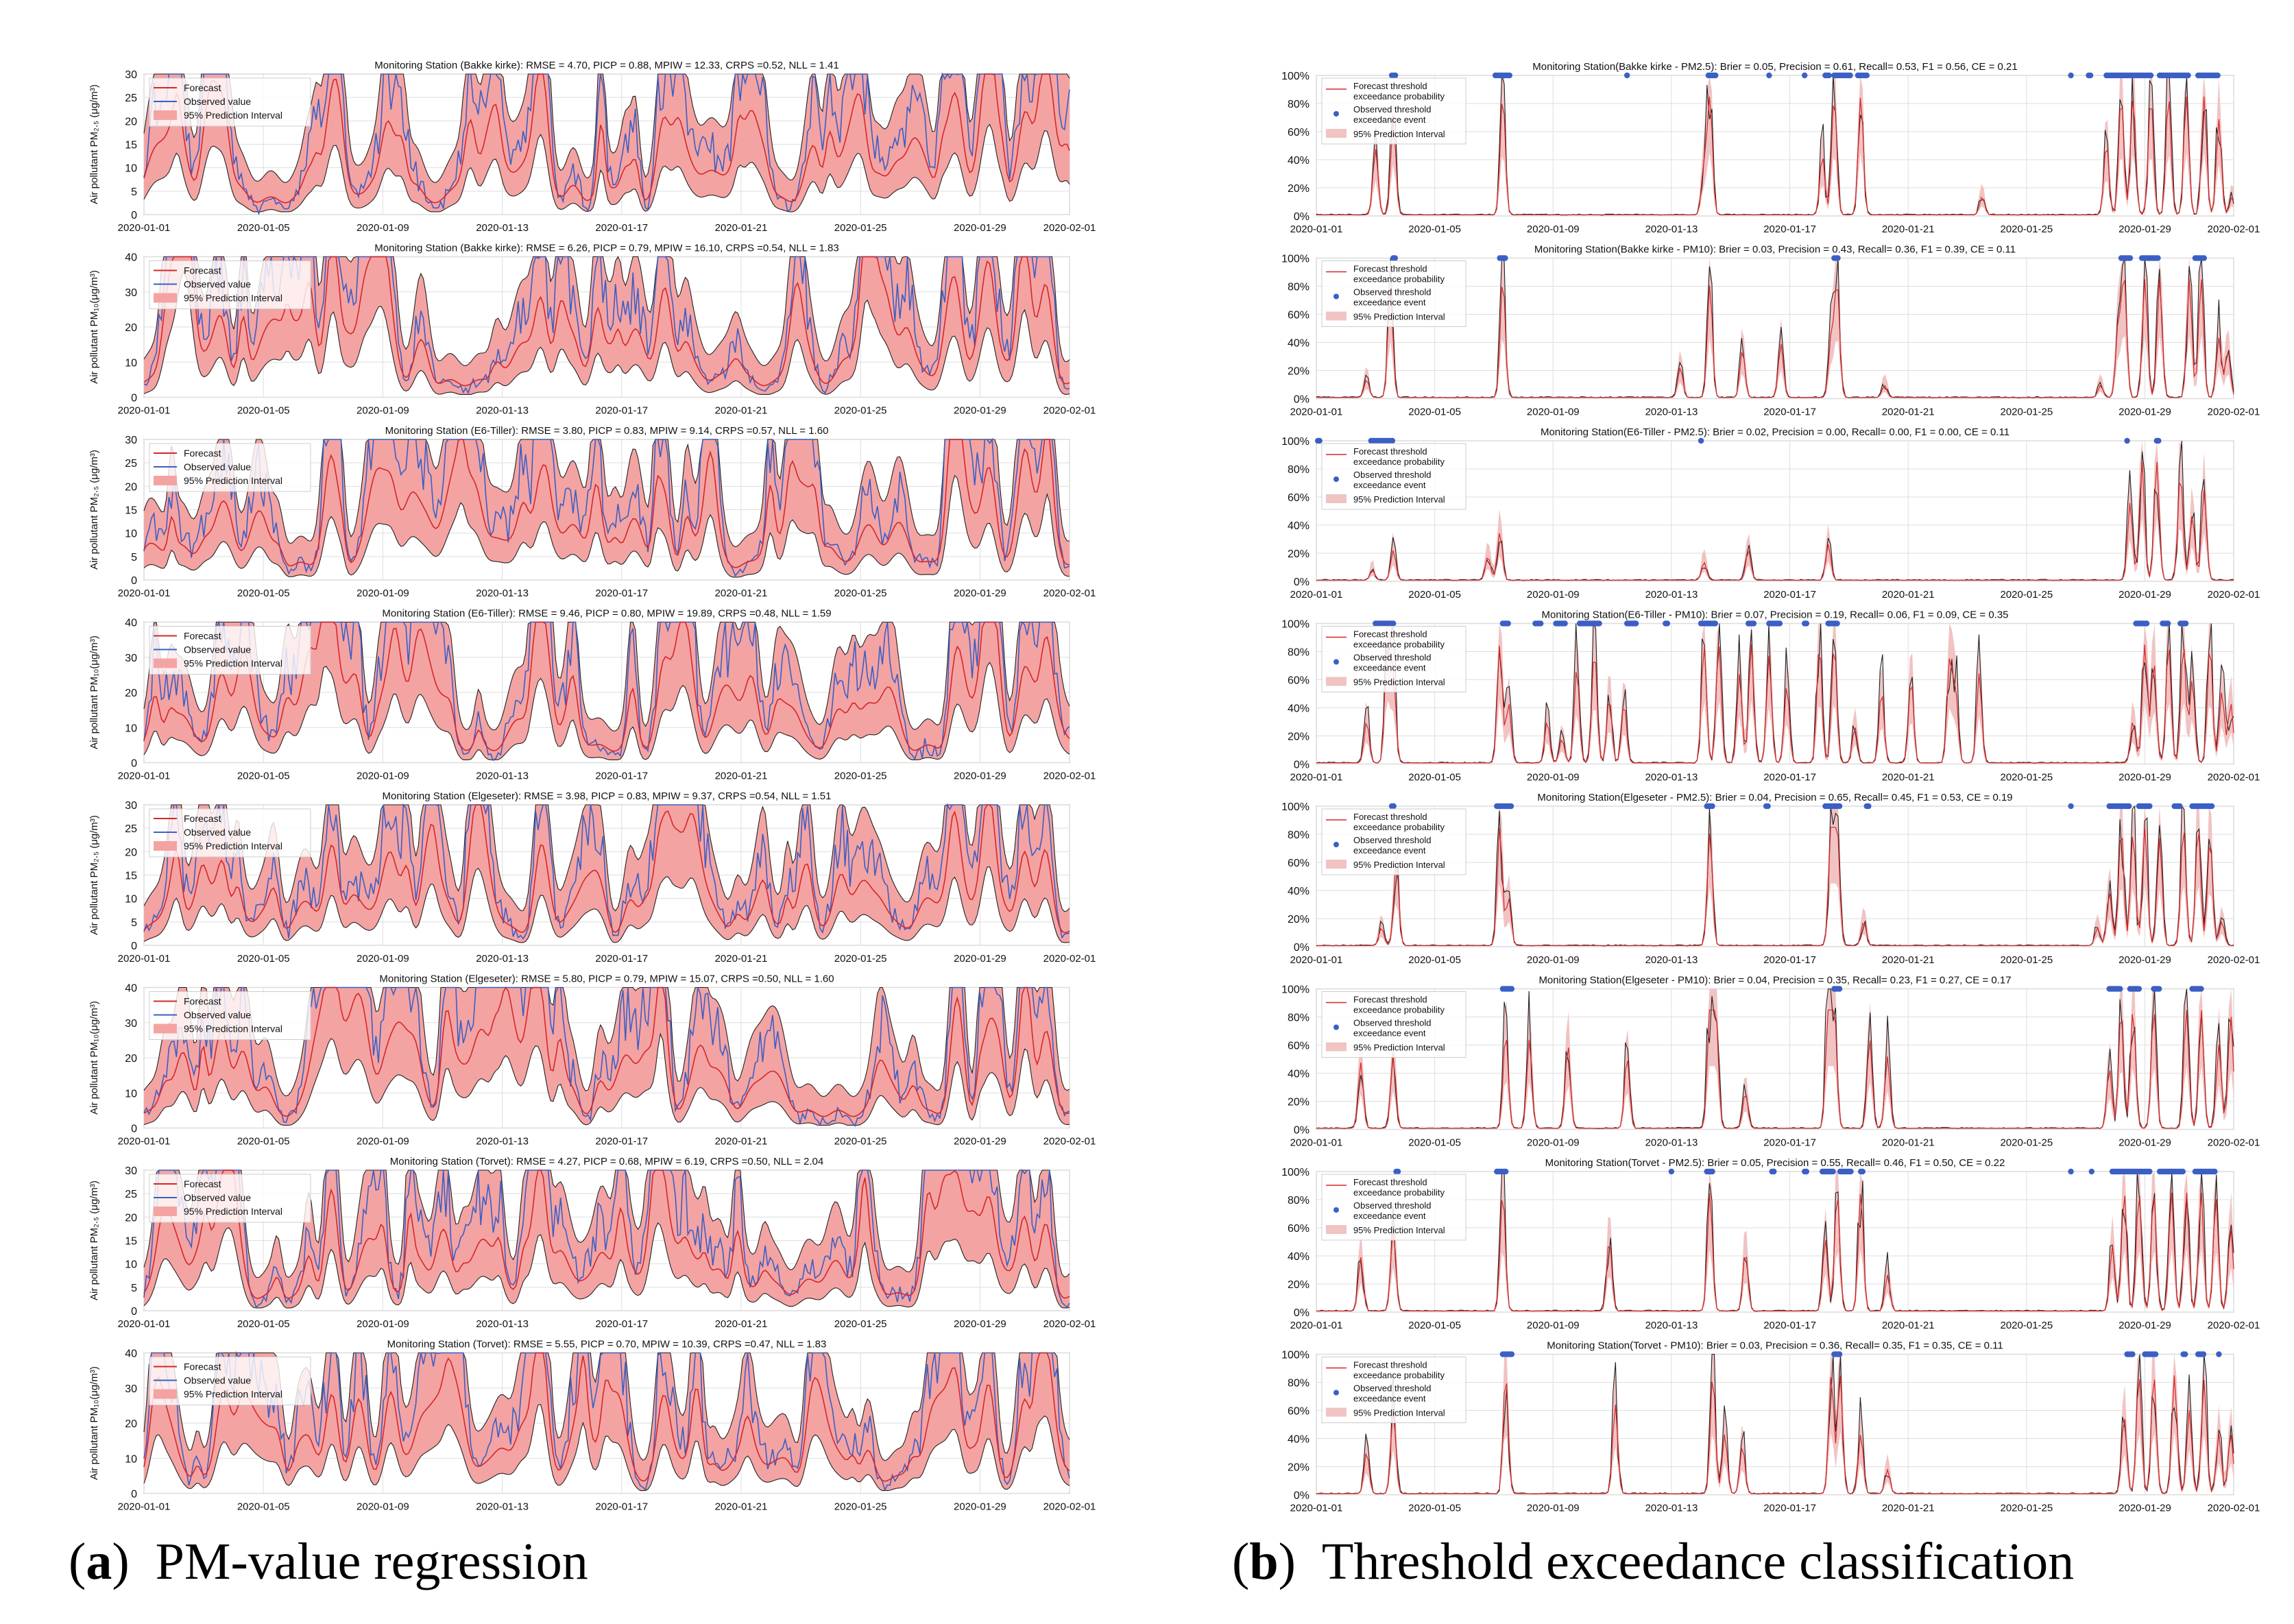 The image size is (2294, 1624). Describe the element at coordinates (1434, 229) in the screenshot. I see `x-tick-label: 2020-01-05` at that location.